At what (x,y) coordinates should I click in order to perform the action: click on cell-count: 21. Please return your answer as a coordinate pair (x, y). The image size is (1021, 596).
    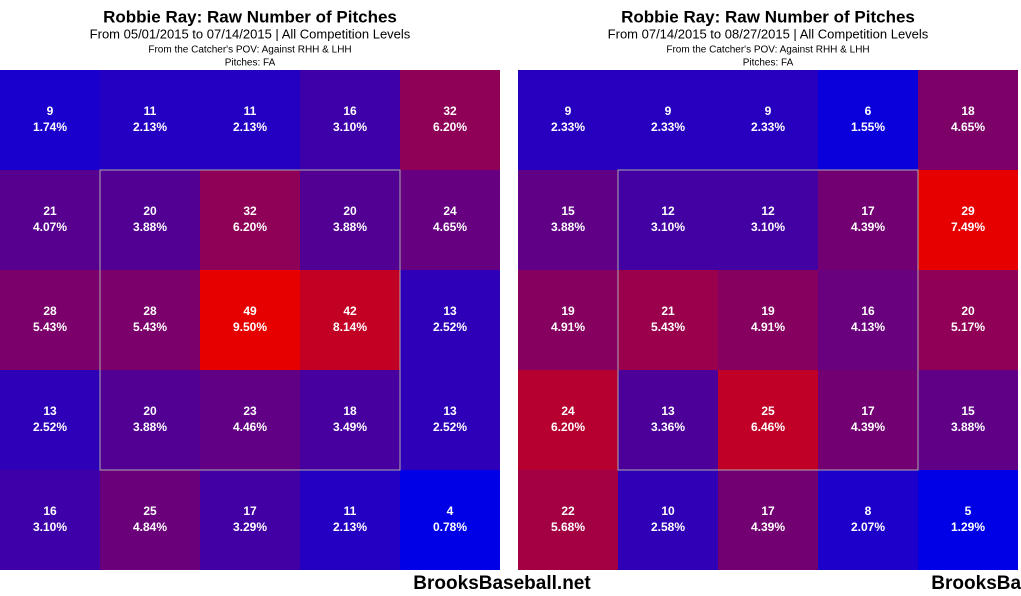
    Looking at the image, I should click on (50, 211).